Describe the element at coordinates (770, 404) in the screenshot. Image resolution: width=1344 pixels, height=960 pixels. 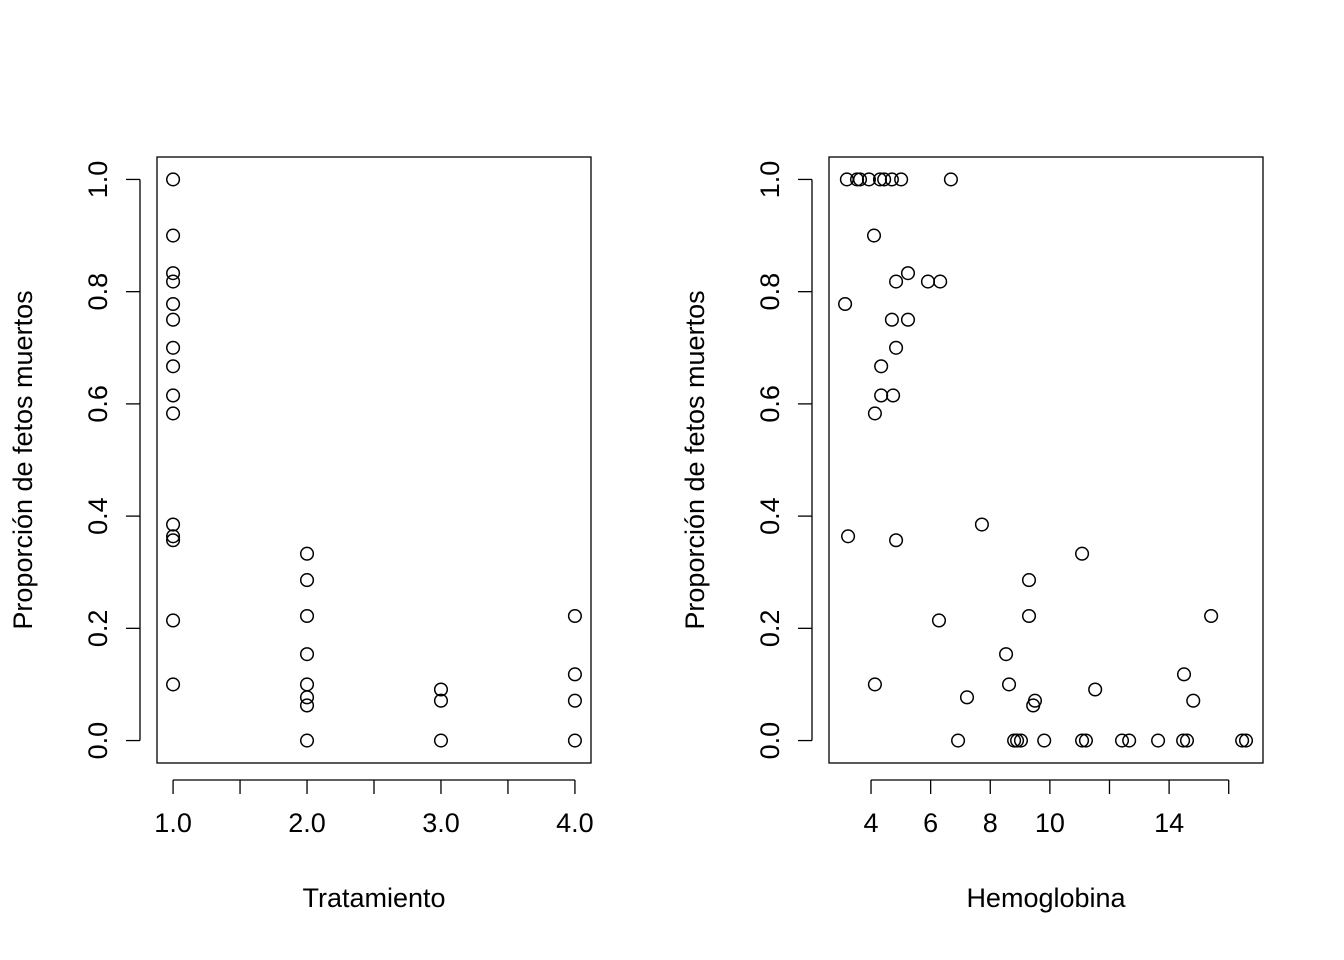
I see `y-tick-label: 0.6` at that location.